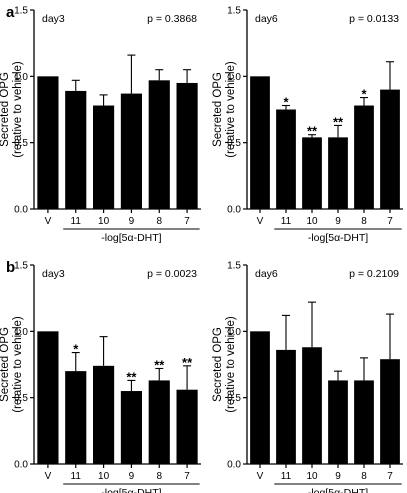 This screenshot has width=407, height=493. Describe the element at coordinates (374, 274) in the screenshot. I see `p-value: p = 0.2109` at that location.